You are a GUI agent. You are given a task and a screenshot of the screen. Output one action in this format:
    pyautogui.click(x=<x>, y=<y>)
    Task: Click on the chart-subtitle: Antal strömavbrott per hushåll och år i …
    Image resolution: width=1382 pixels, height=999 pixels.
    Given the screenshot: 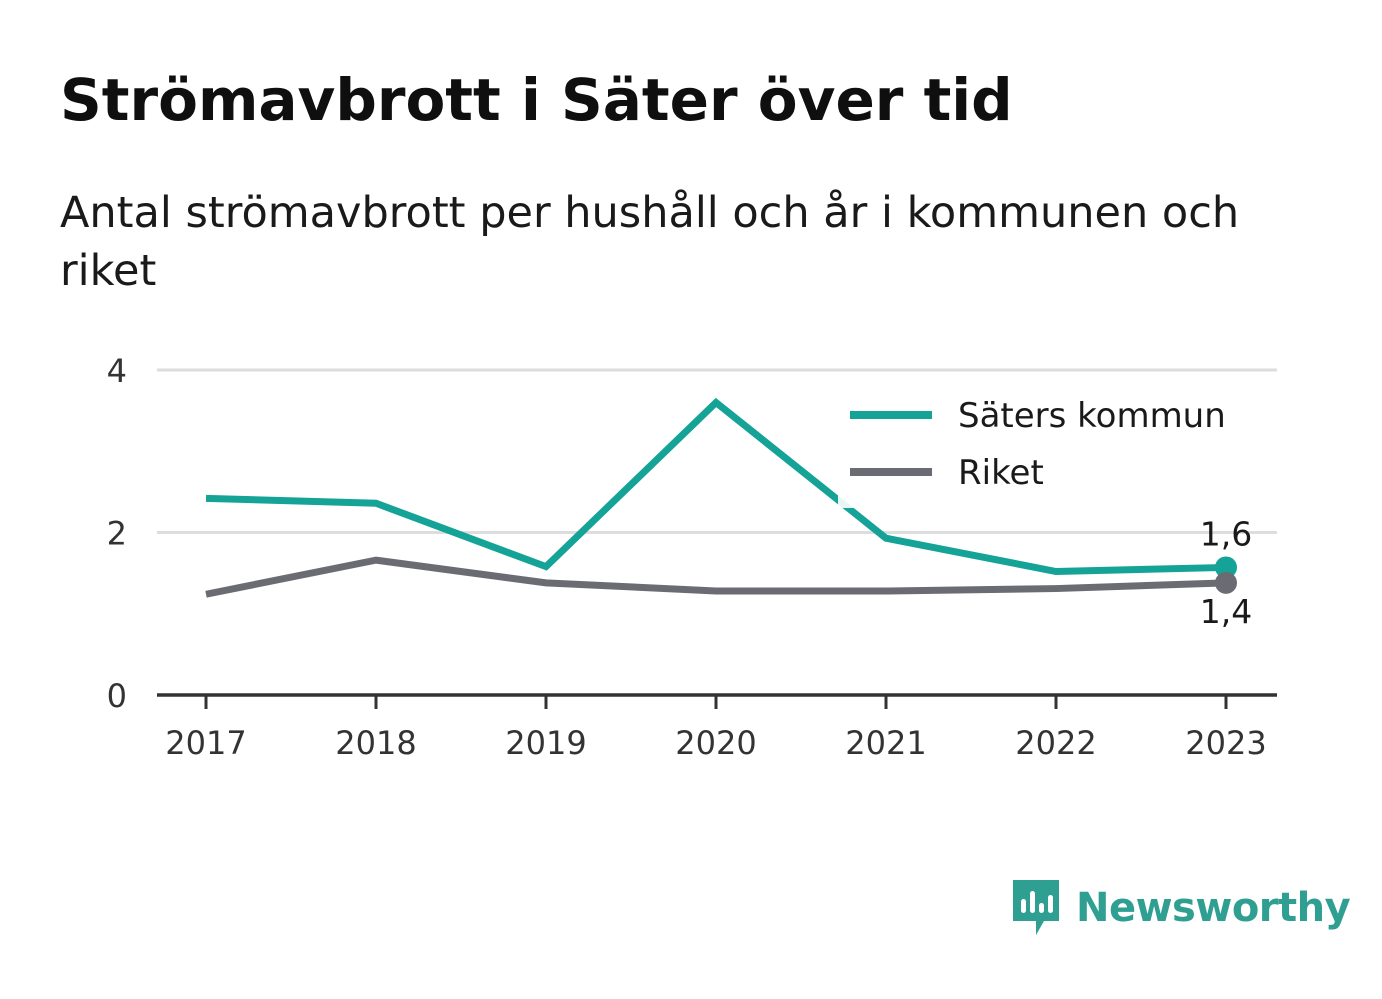 What is the action you would take?
    pyautogui.click(x=650, y=242)
    